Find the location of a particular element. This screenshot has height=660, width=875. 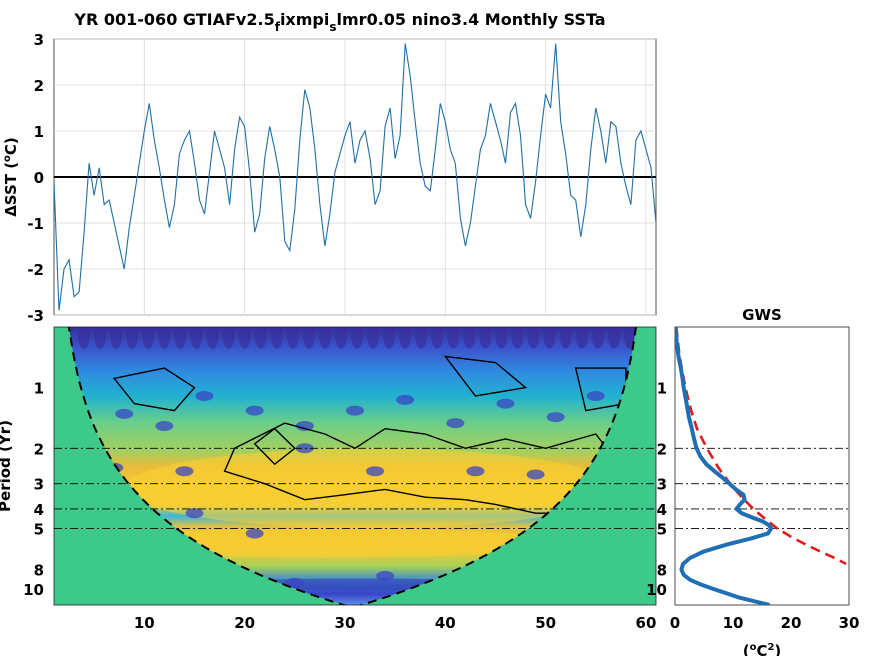

gws-x-tick-label: 0 is located at coordinates (675, 623).